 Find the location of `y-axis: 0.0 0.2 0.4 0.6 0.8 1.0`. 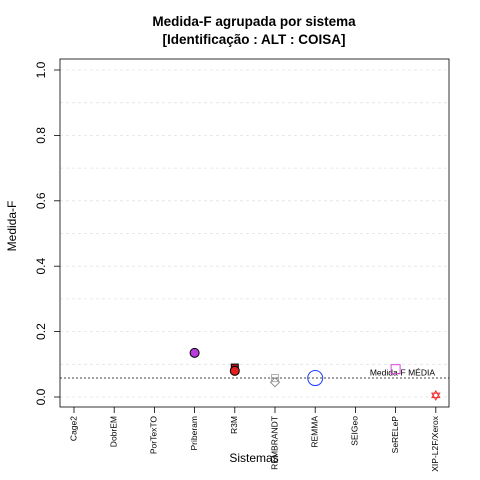

y-axis: 0.0 0.2 0.4 0.6 0.8 1.0 is located at coordinates (47, 233).